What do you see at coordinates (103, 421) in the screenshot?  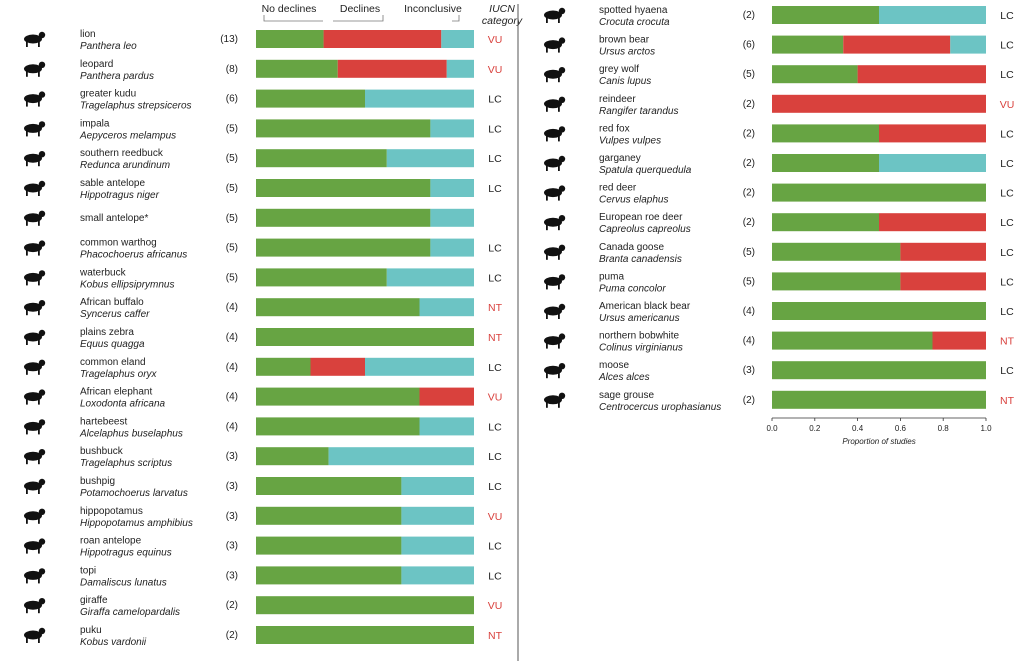 I see `species-common-name: hartebeest` at bounding box center [103, 421].